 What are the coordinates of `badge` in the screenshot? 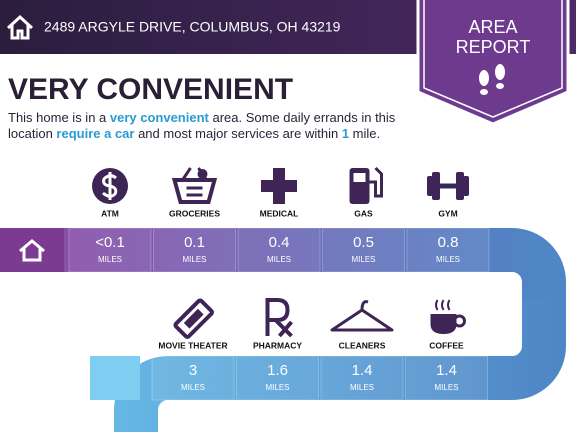 It's located at (493, 63).